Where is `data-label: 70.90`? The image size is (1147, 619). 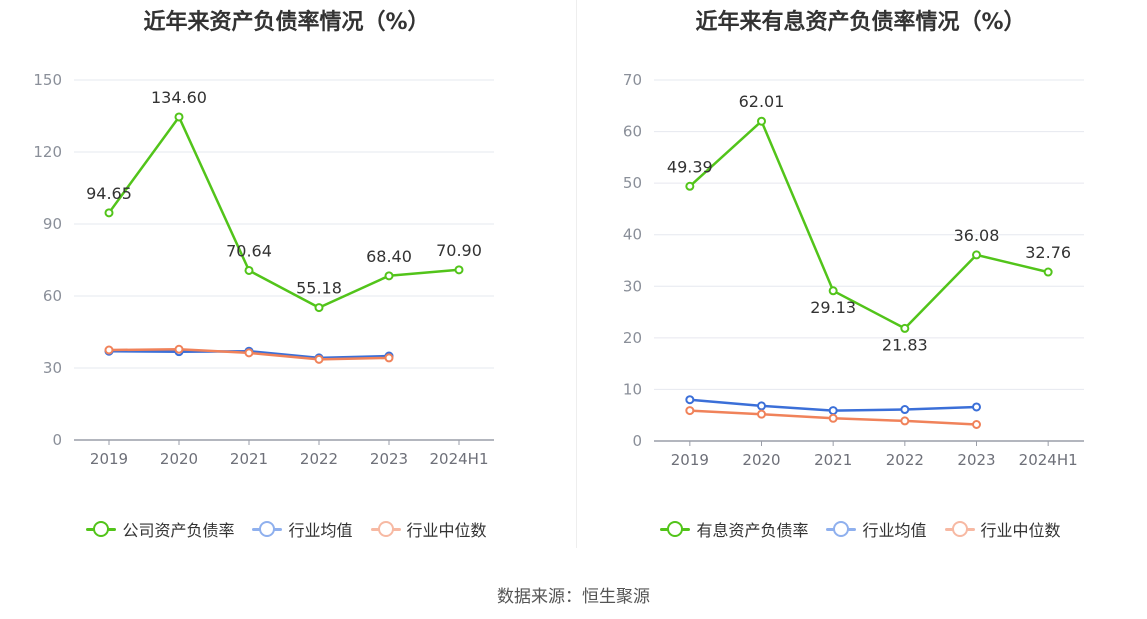
data-label: 70.90 is located at coordinates (459, 250).